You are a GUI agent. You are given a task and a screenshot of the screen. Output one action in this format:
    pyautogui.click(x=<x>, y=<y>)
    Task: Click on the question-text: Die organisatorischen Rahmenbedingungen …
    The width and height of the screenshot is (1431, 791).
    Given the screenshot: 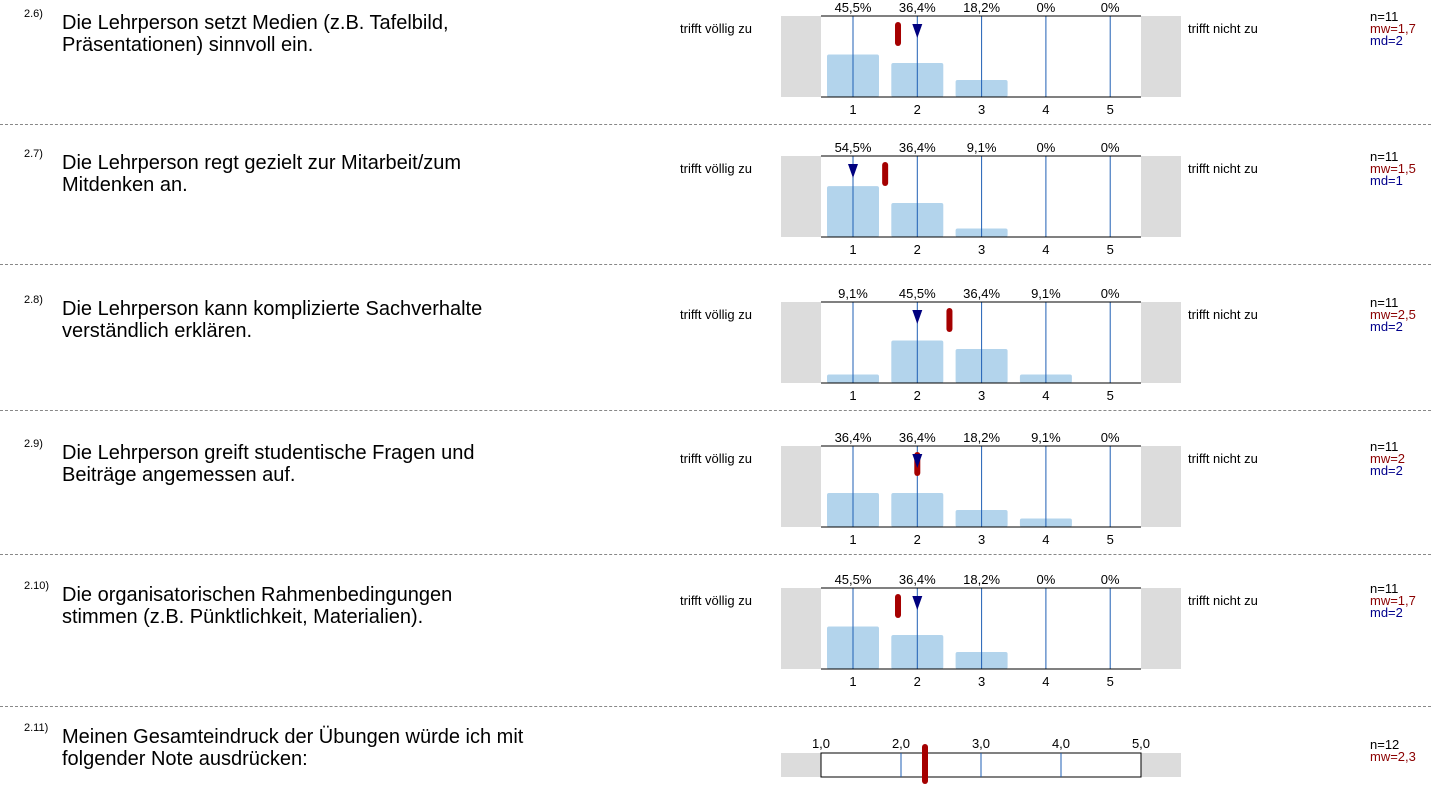 What is the action you would take?
    pyautogui.click(x=342, y=606)
    